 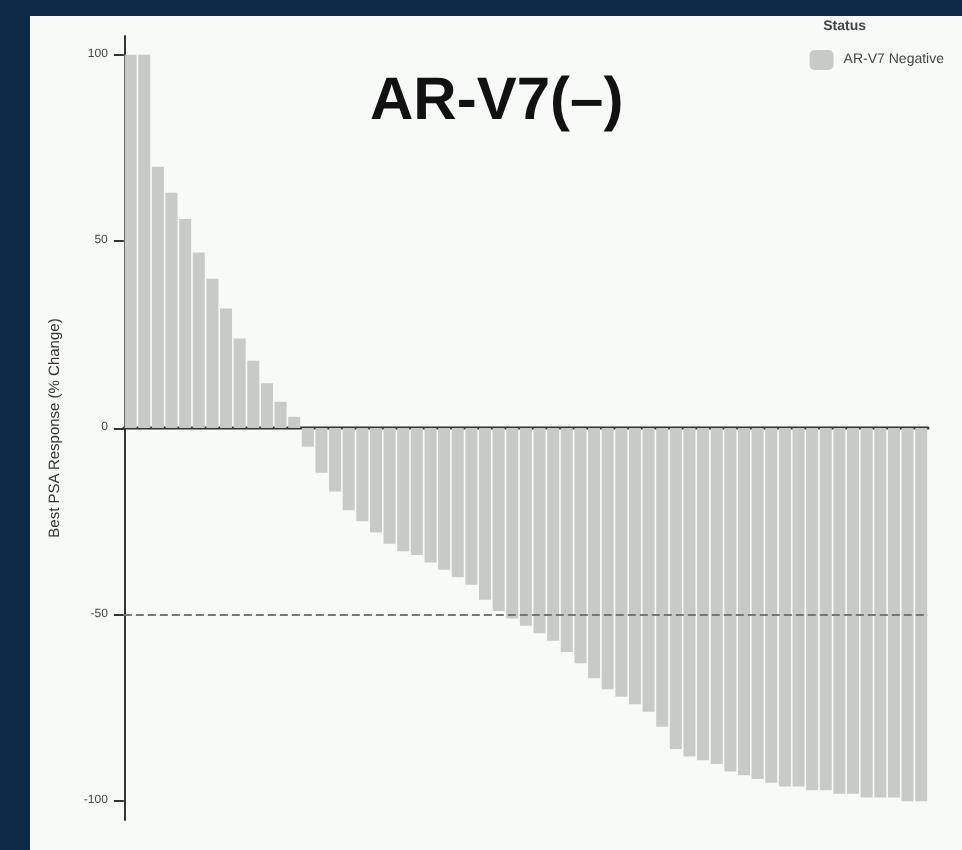 I want to click on text: AR-V7(–), so click(x=497, y=100).